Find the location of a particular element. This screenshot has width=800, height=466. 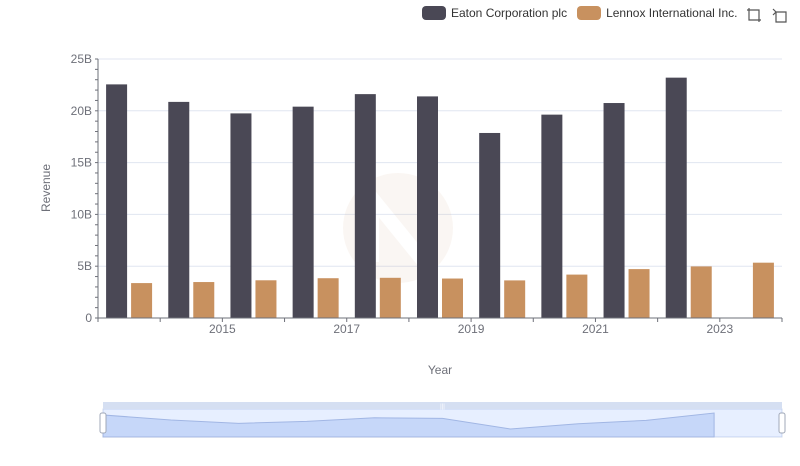

legend-swatch-lennox is located at coordinates (589, 13).